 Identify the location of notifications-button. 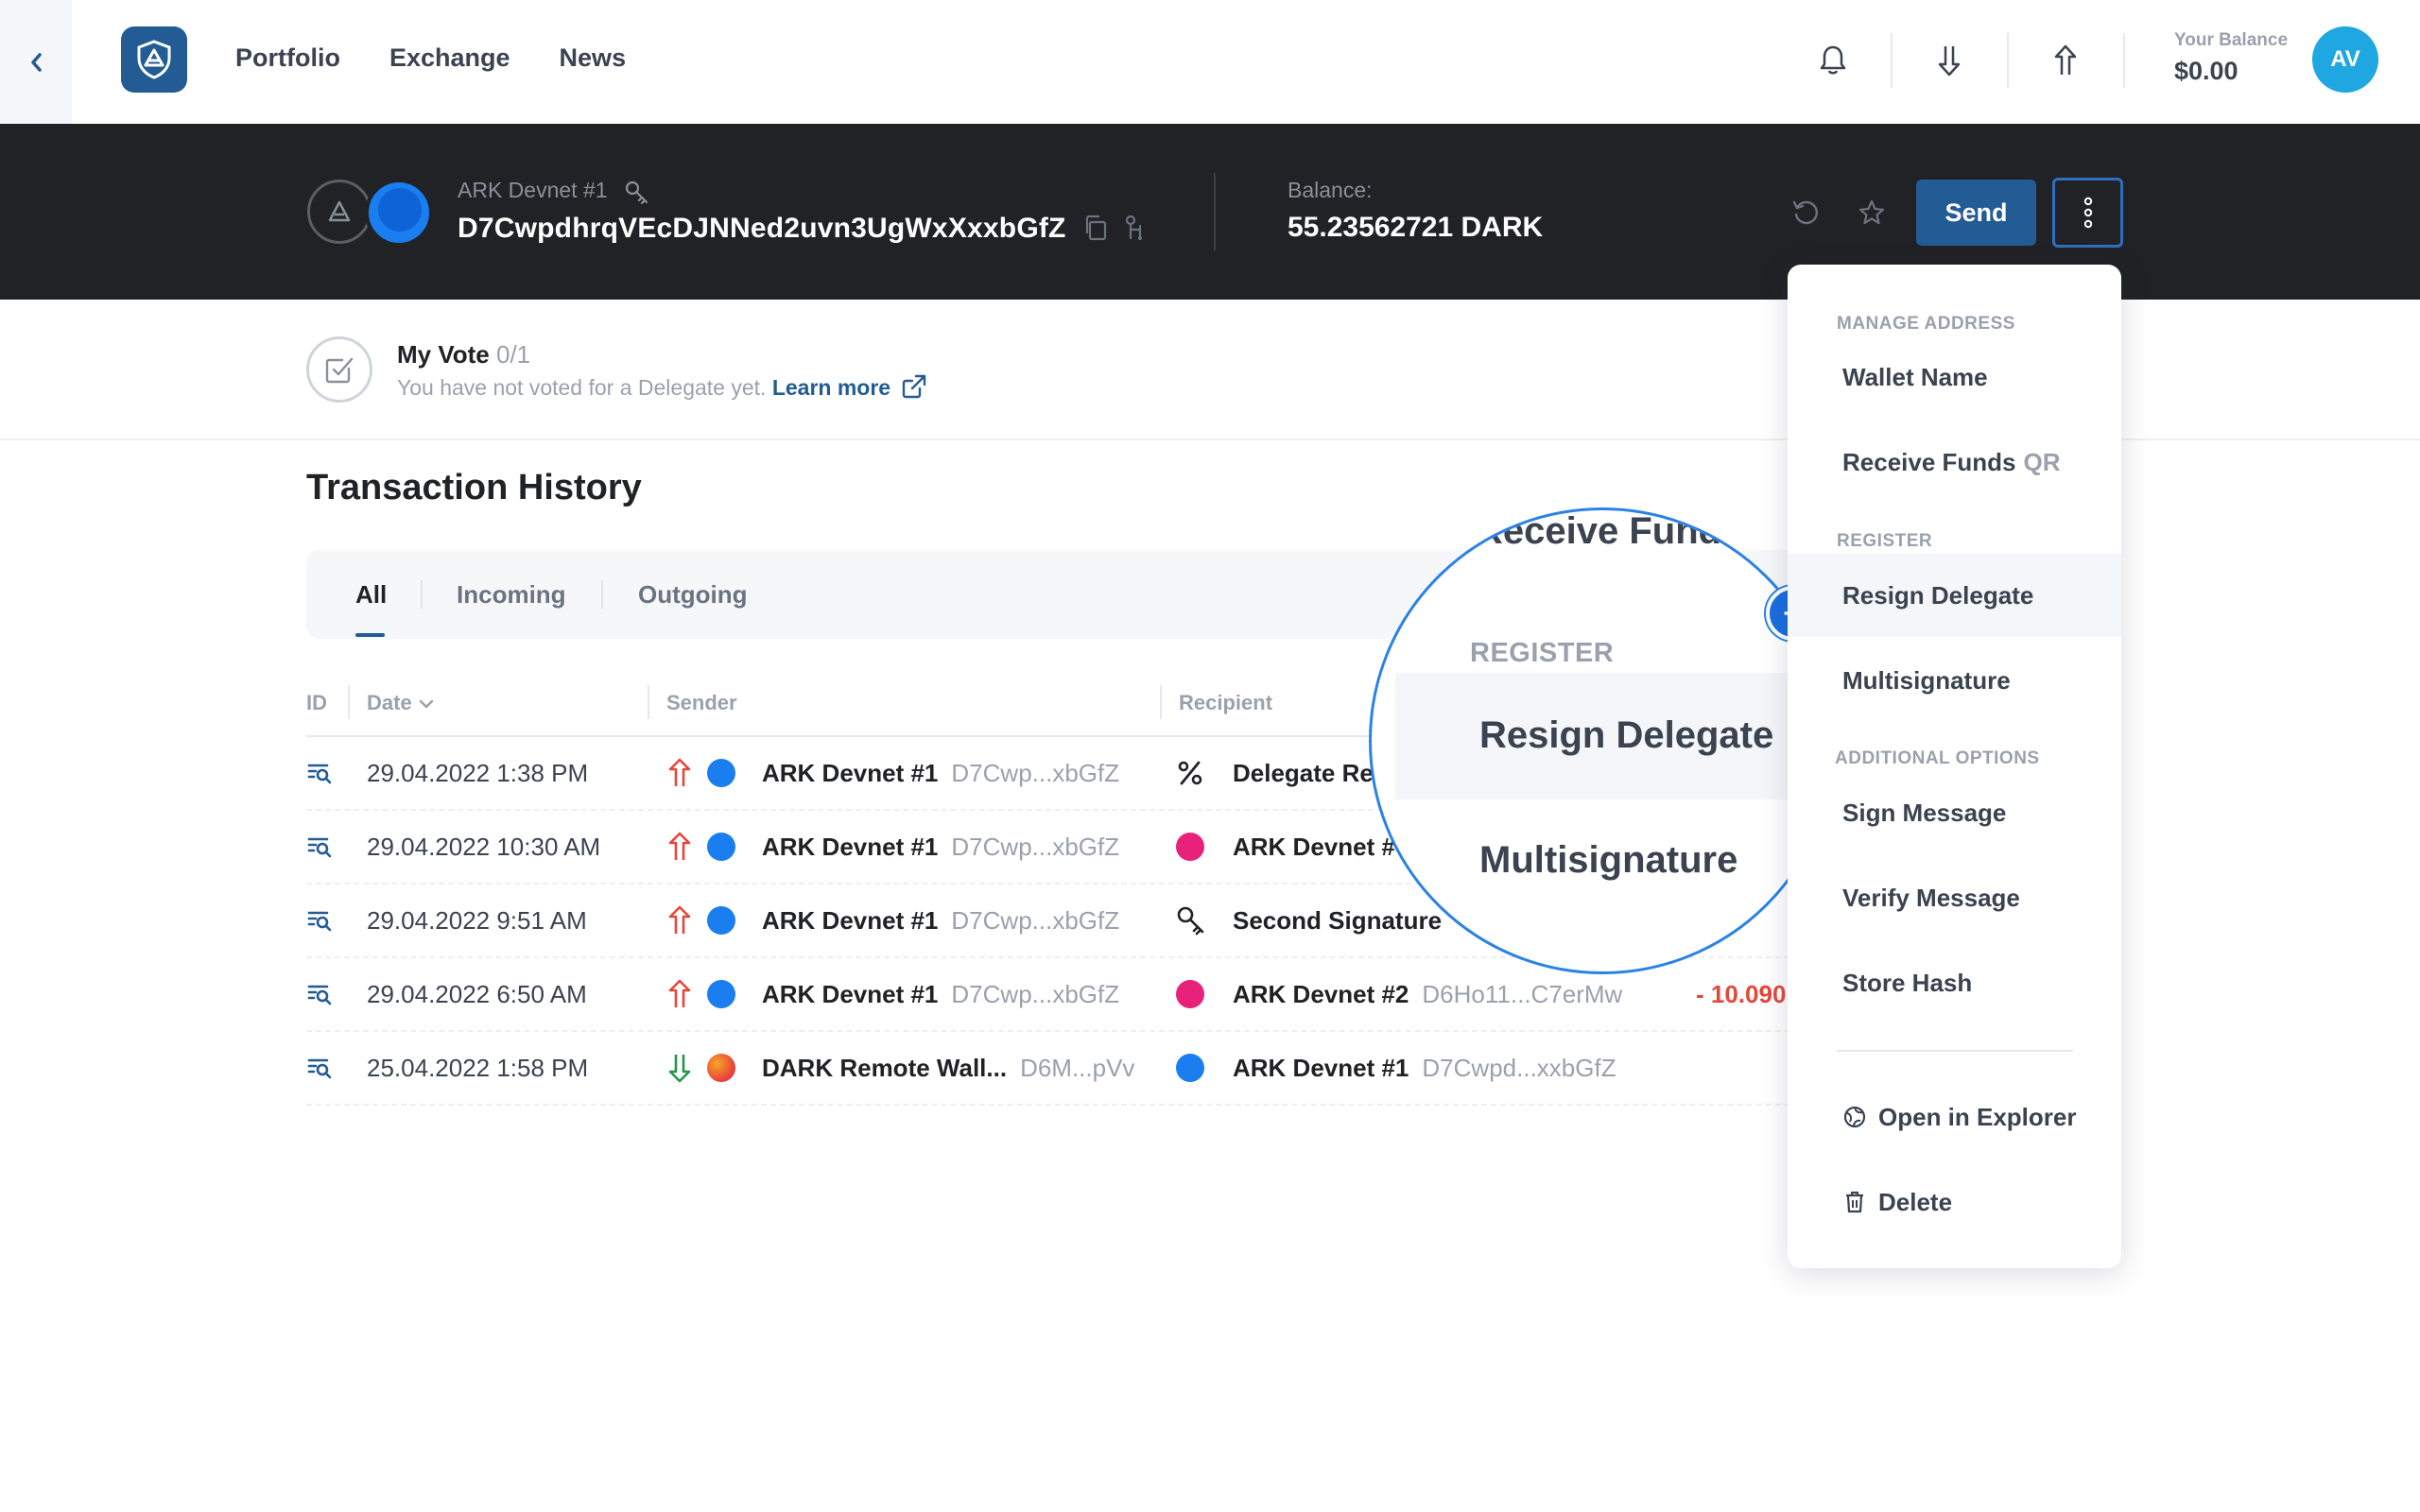
(1833, 60).